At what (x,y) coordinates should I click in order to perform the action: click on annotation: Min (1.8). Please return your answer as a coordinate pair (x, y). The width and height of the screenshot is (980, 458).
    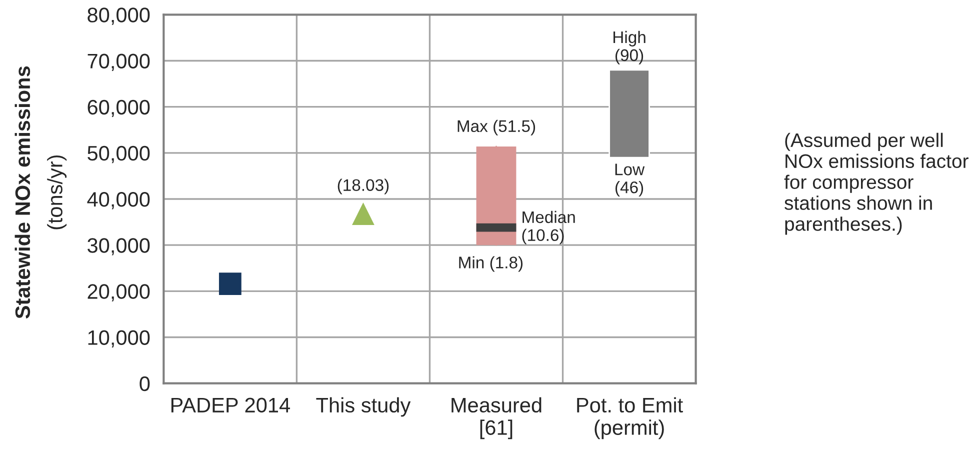
    Looking at the image, I should click on (491, 264).